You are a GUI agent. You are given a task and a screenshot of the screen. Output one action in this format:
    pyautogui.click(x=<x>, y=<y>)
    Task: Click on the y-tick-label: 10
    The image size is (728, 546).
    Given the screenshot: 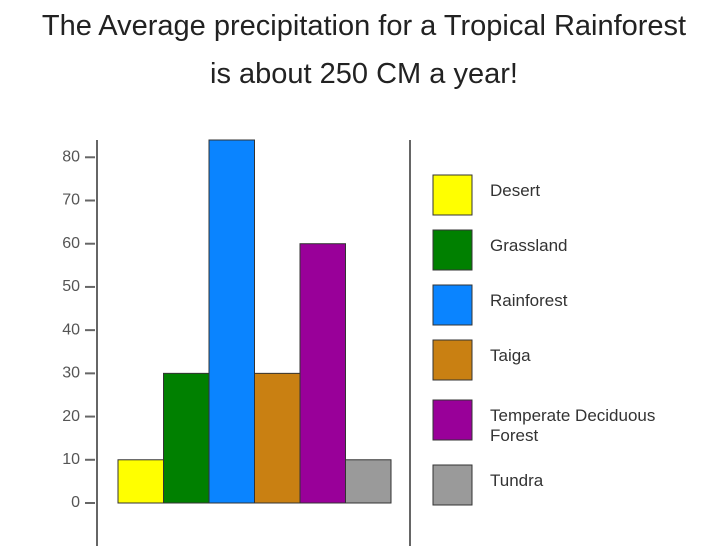 What is the action you would take?
    pyautogui.click(x=71, y=459)
    